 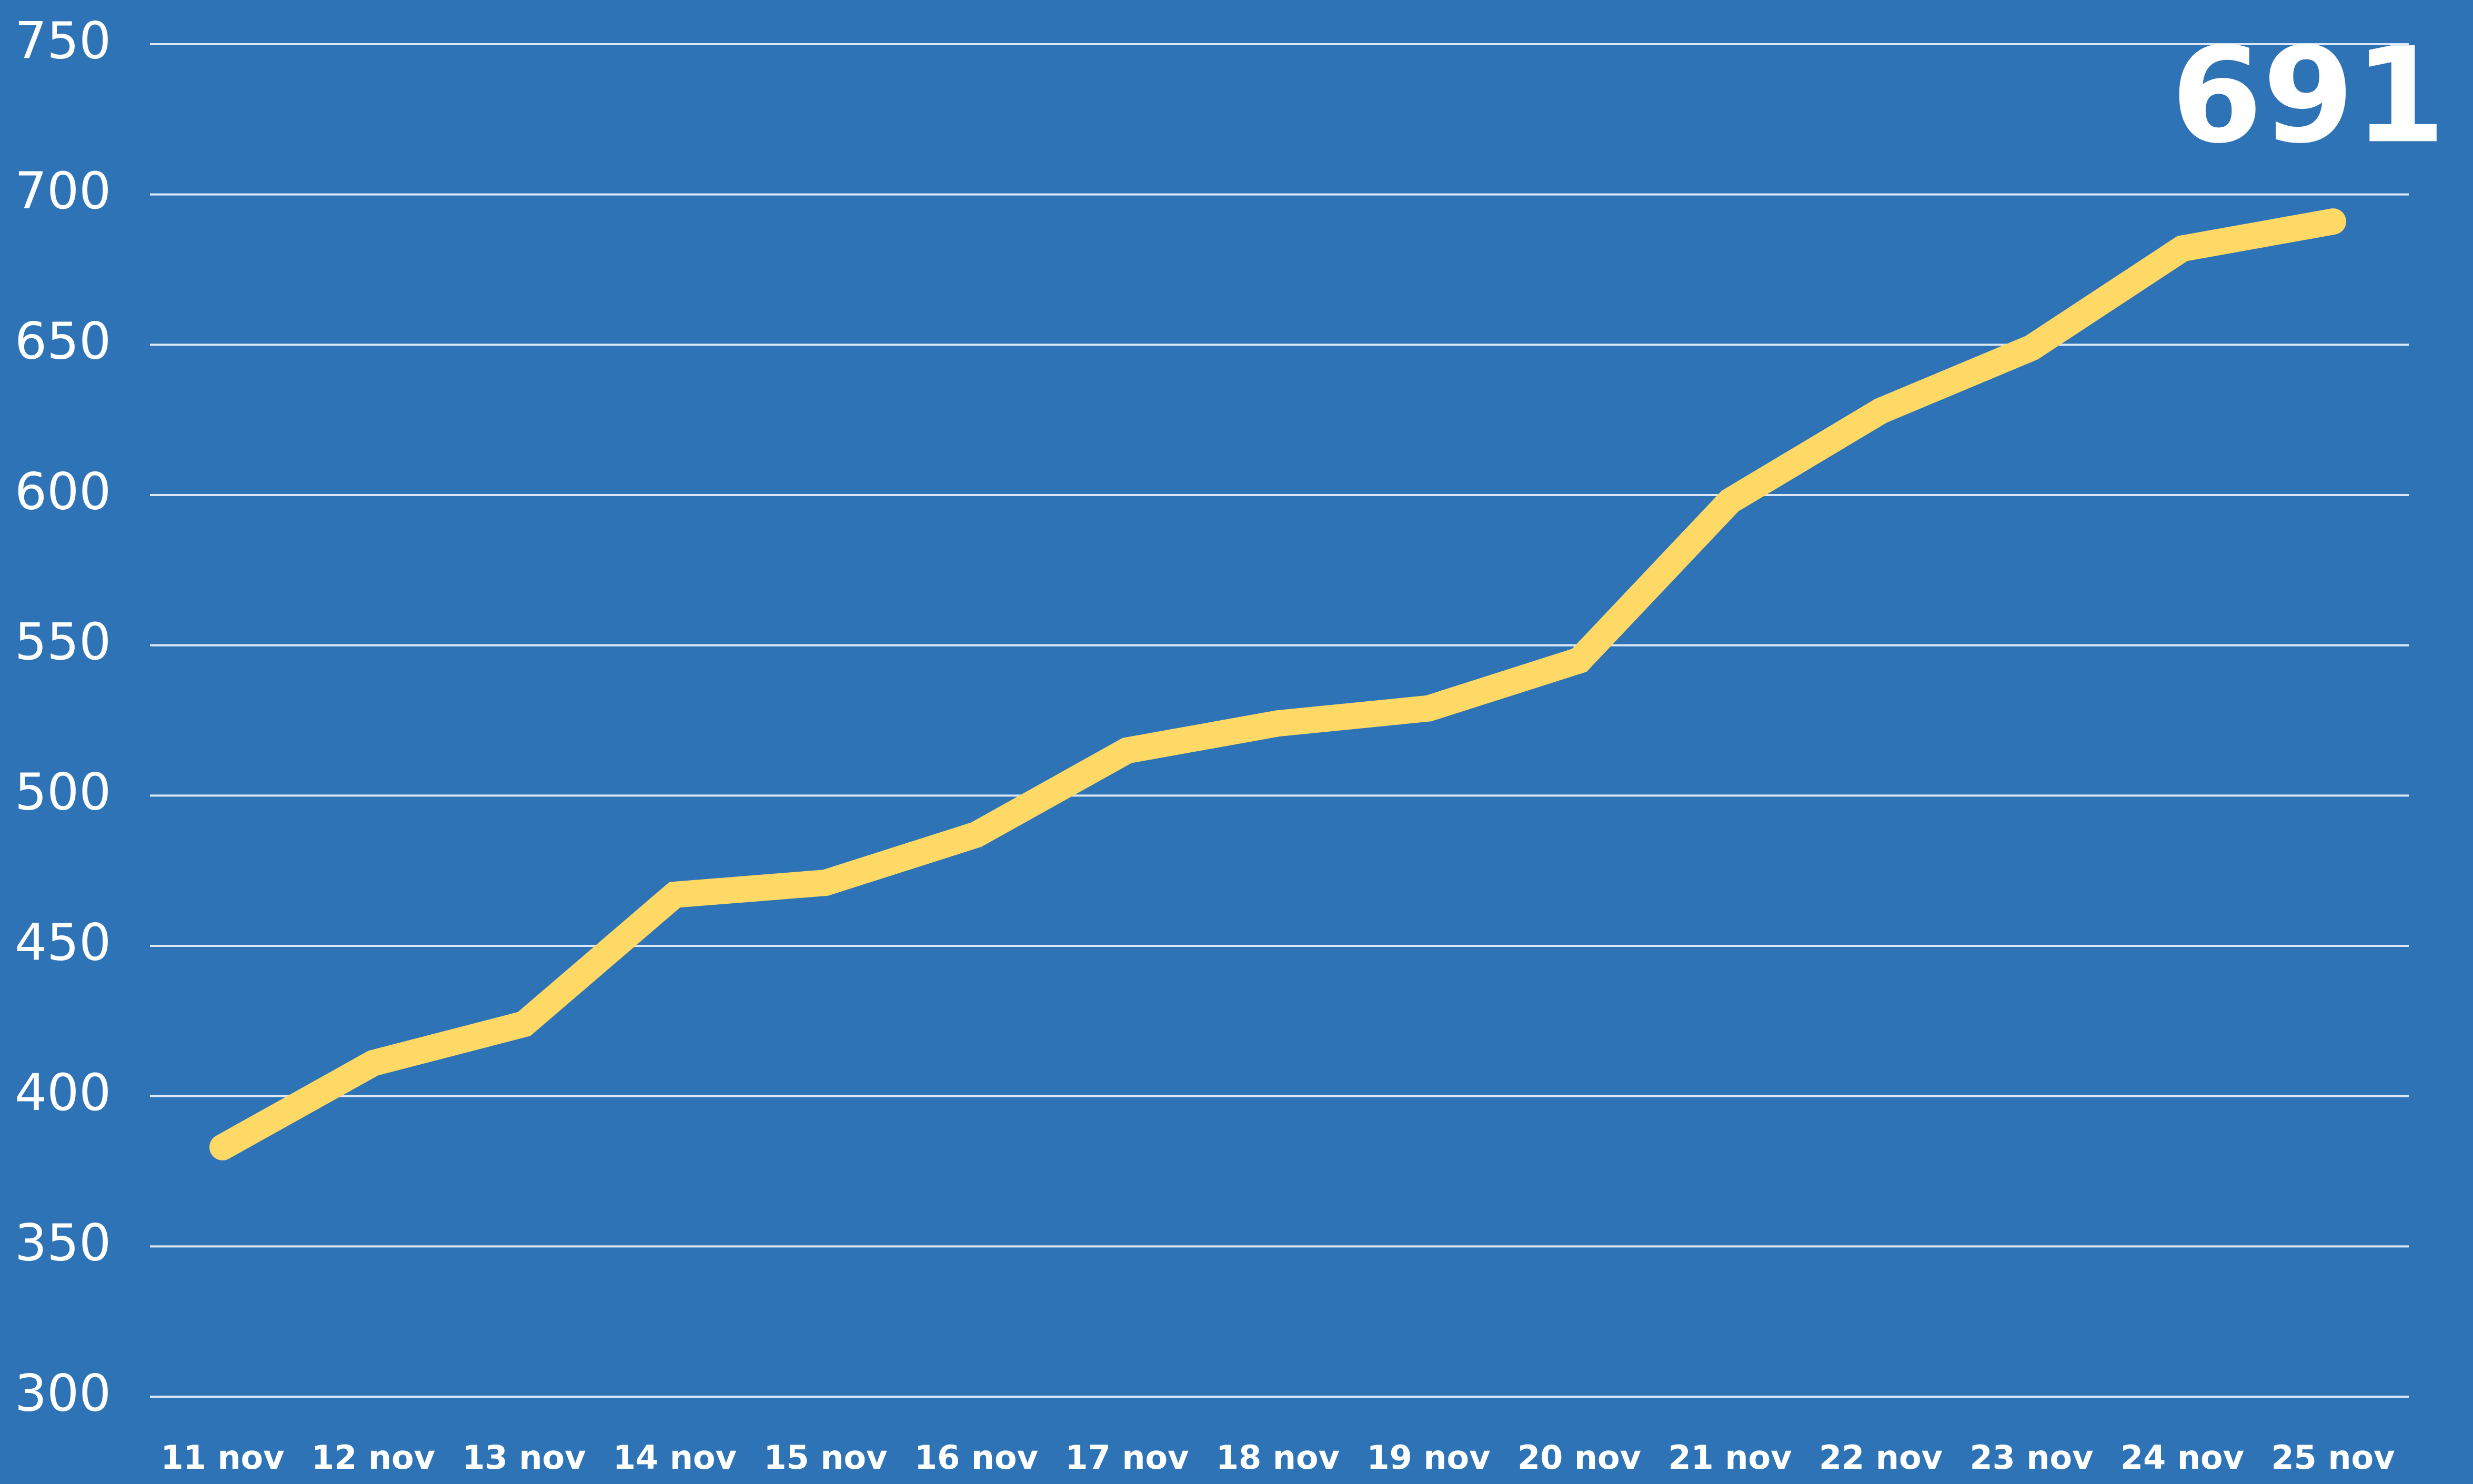 I want to click on value-annotation: 691, so click(x=2309, y=95).